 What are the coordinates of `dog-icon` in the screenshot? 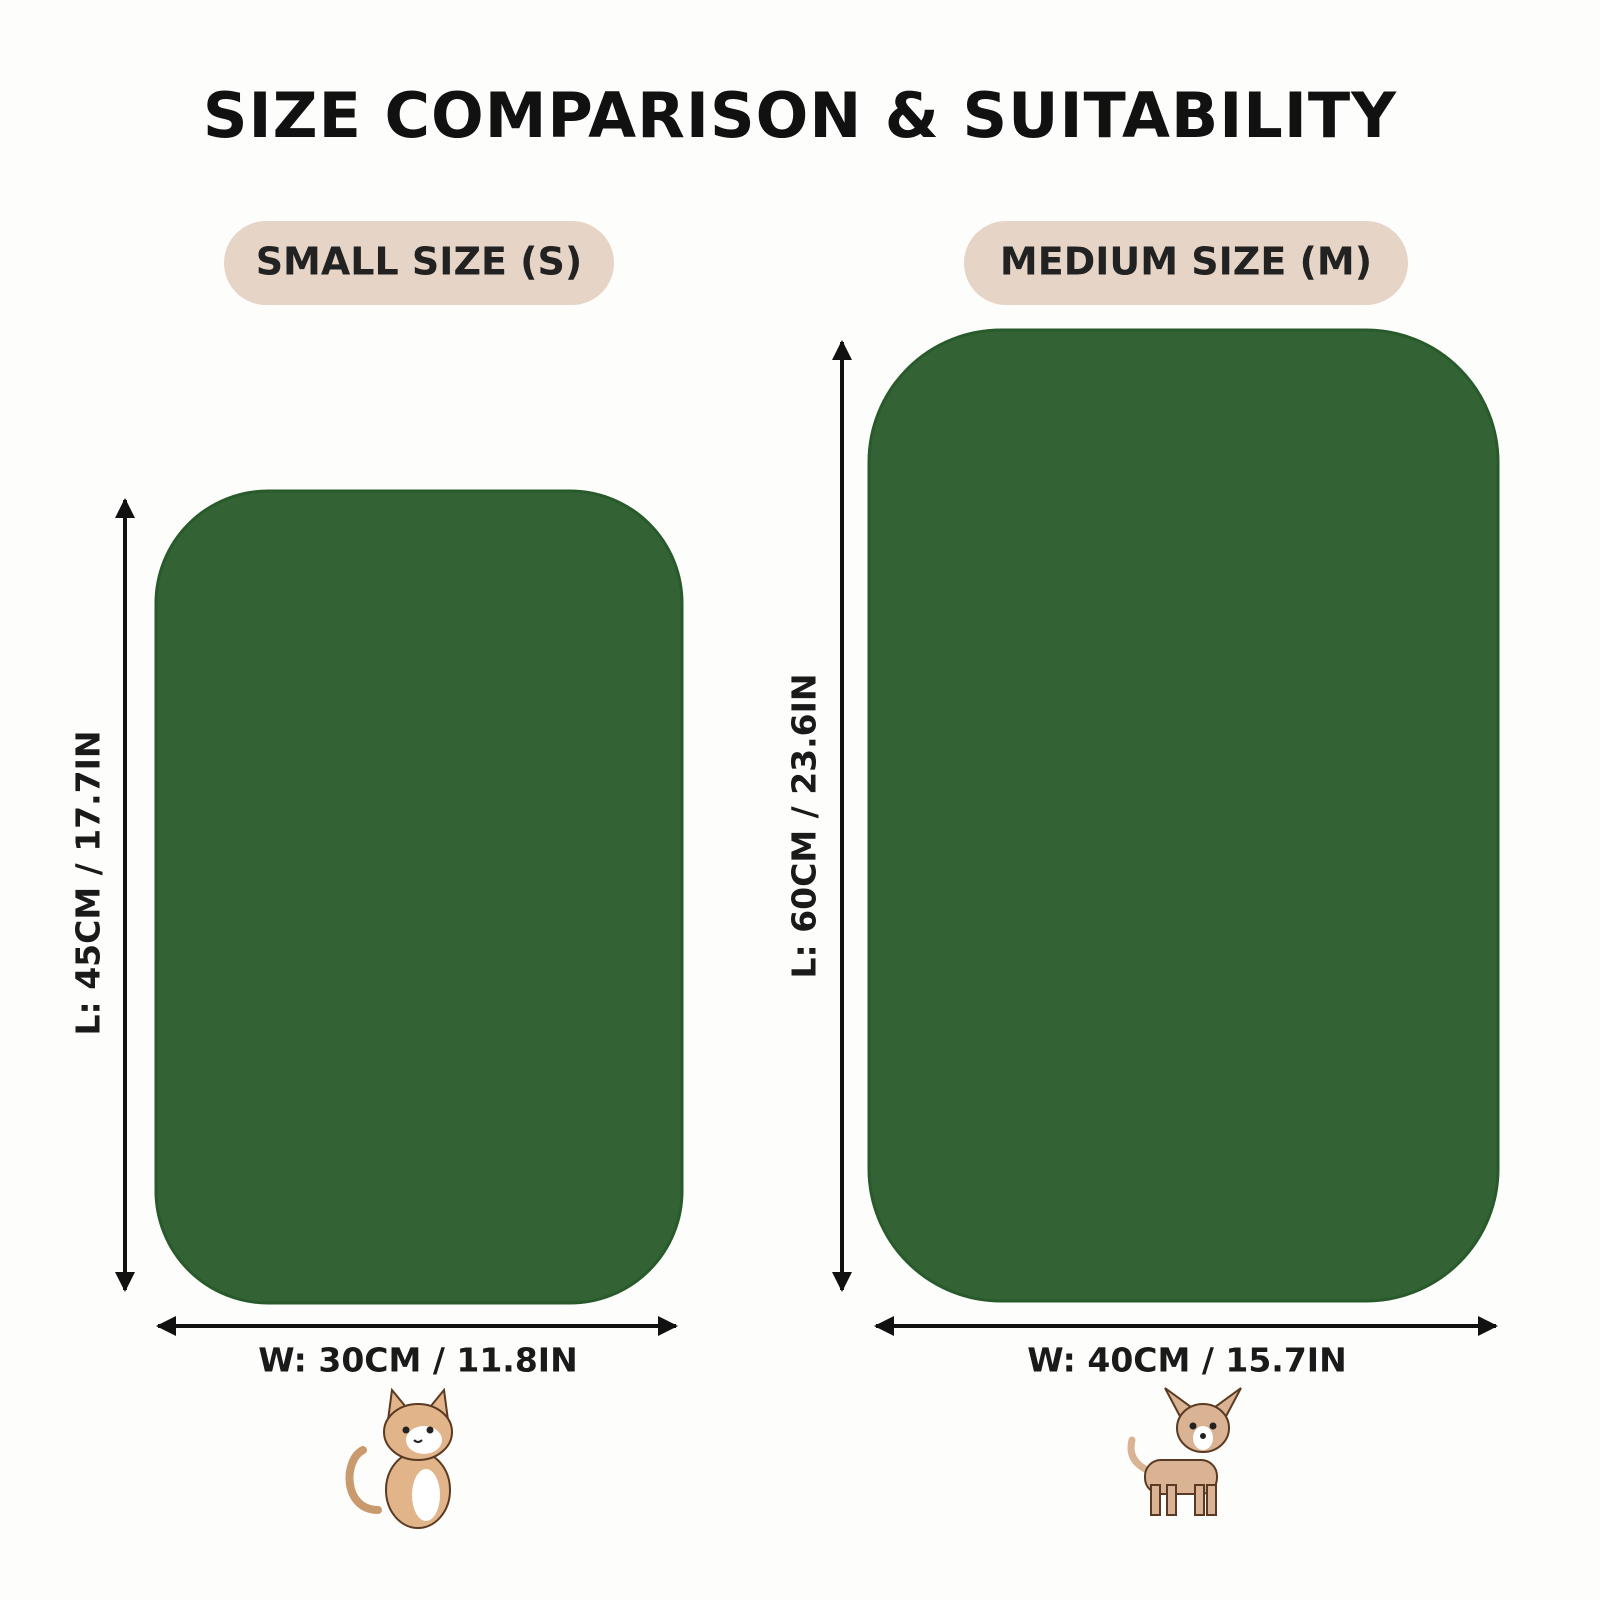 It's located at (1184, 1451).